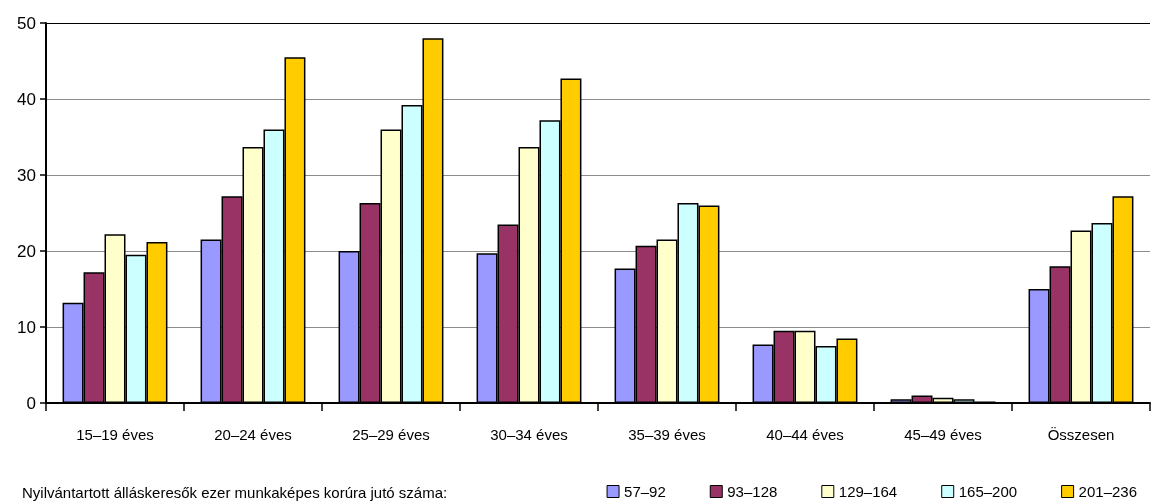 The height and width of the screenshot is (503, 1151). What do you see at coordinates (943, 434) in the screenshot?
I see `x-tick-label: 45–49 éves` at bounding box center [943, 434].